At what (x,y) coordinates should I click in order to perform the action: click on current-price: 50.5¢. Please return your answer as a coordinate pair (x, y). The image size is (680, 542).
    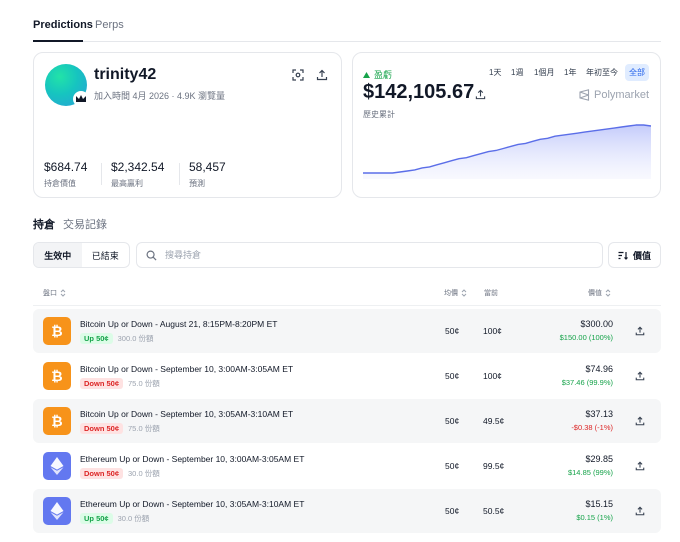
    Looking at the image, I should click on (494, 511).